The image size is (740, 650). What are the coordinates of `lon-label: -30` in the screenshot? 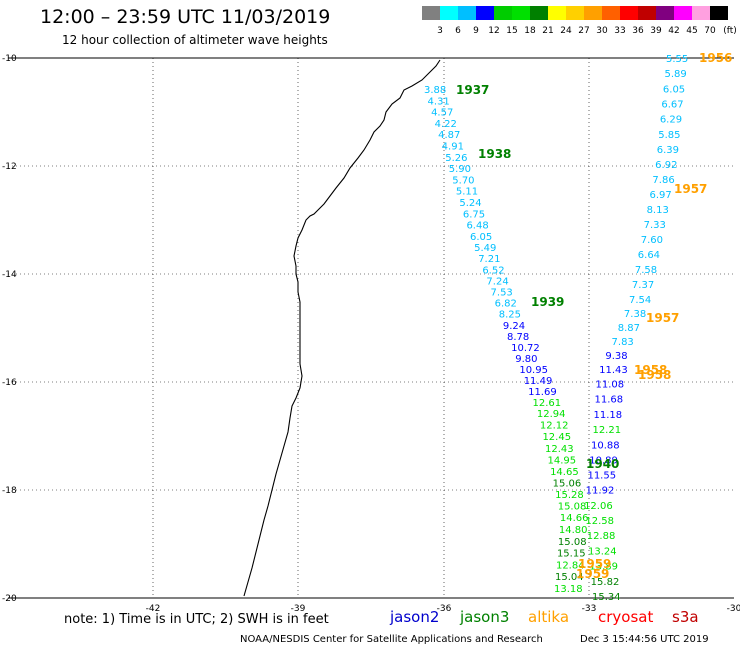 It's located at (733, 609).